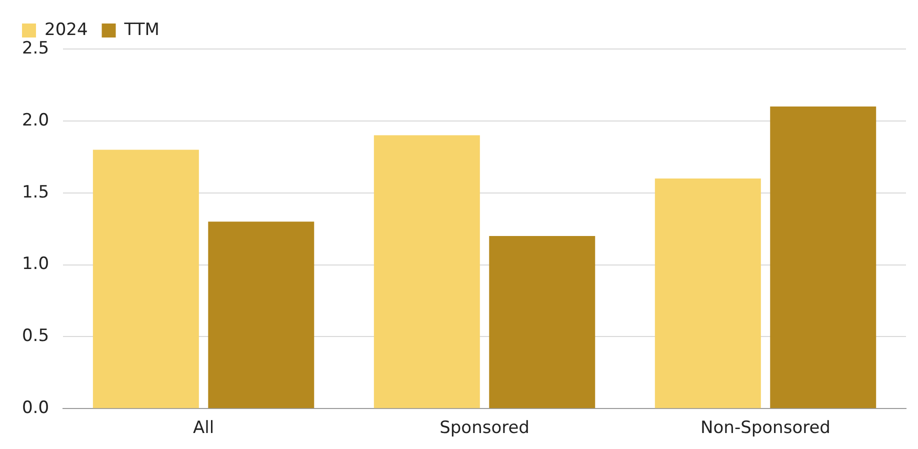 The width and height of the screenshot is (918, 449). Describe the element at coordinates (66, 30) in the screenshot. I see `legend-label: 2024` at that location.